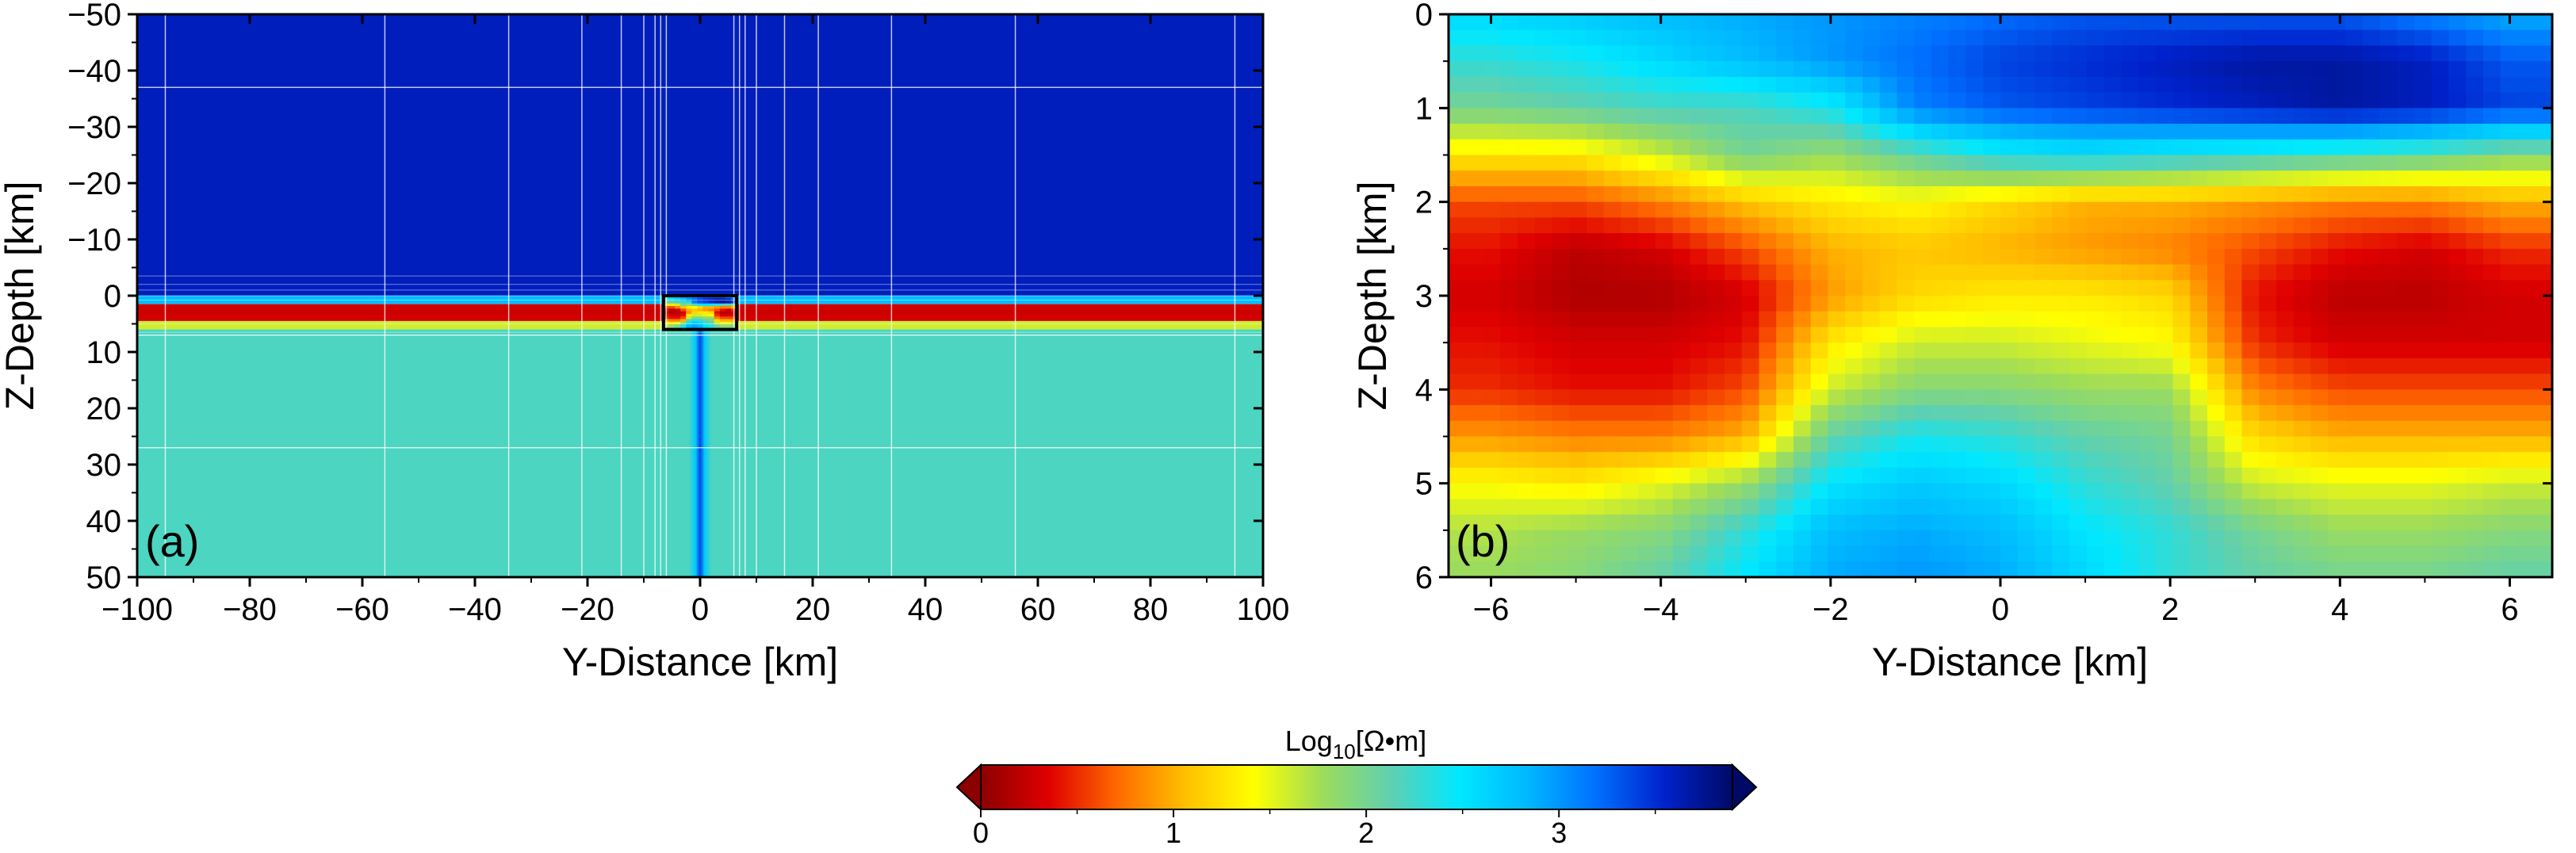  Describe the element at coordinates (700, 609) in the screenshot. I see `panel-a-x-tick-label: 0` at that location.